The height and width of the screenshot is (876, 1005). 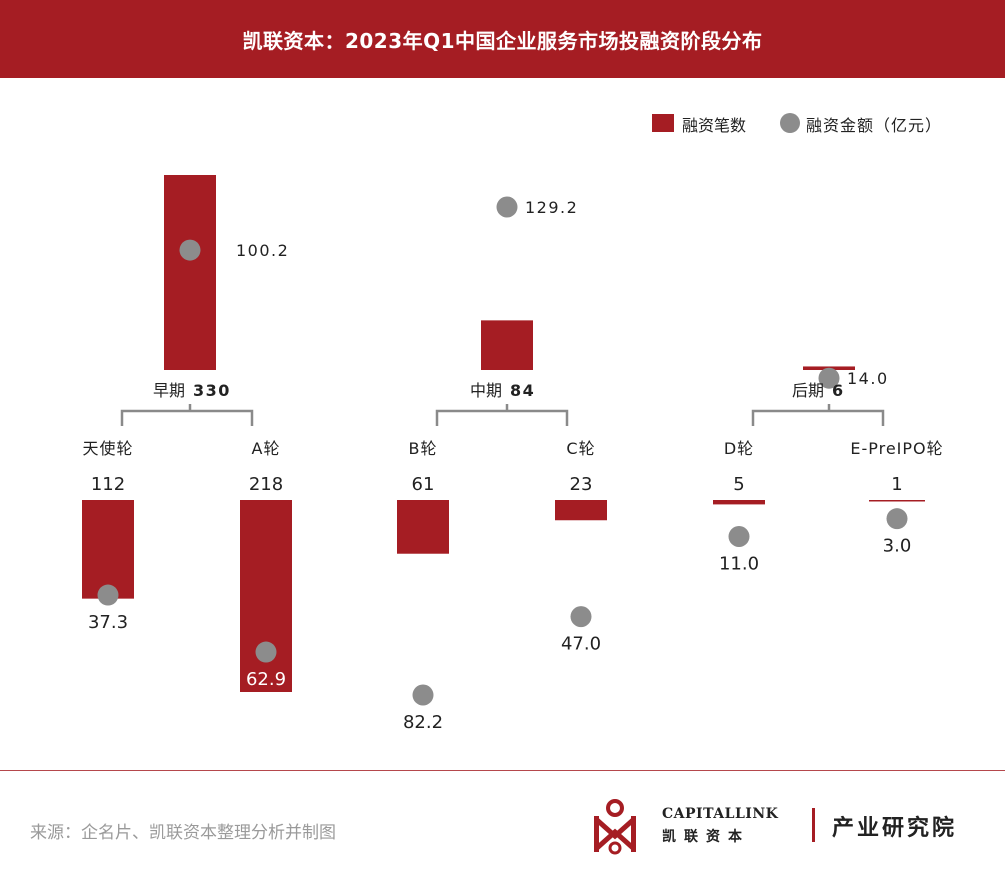 I want to click on brand-separator, so click(x=813, y=825).